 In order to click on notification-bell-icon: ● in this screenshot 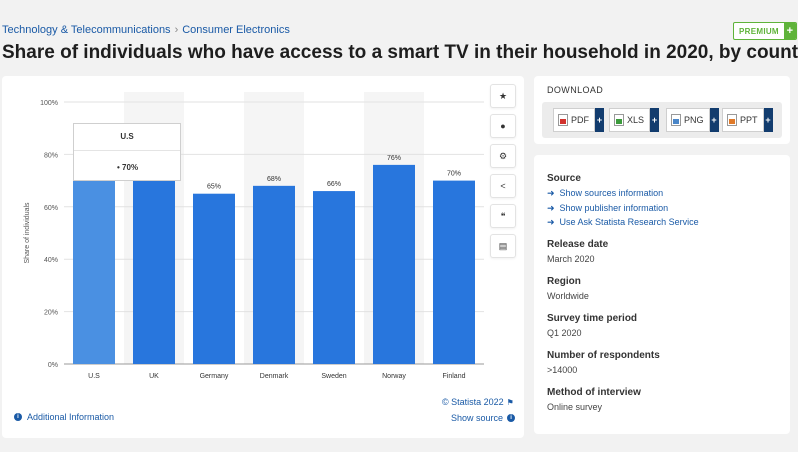, I will do `click(503, 126)`.